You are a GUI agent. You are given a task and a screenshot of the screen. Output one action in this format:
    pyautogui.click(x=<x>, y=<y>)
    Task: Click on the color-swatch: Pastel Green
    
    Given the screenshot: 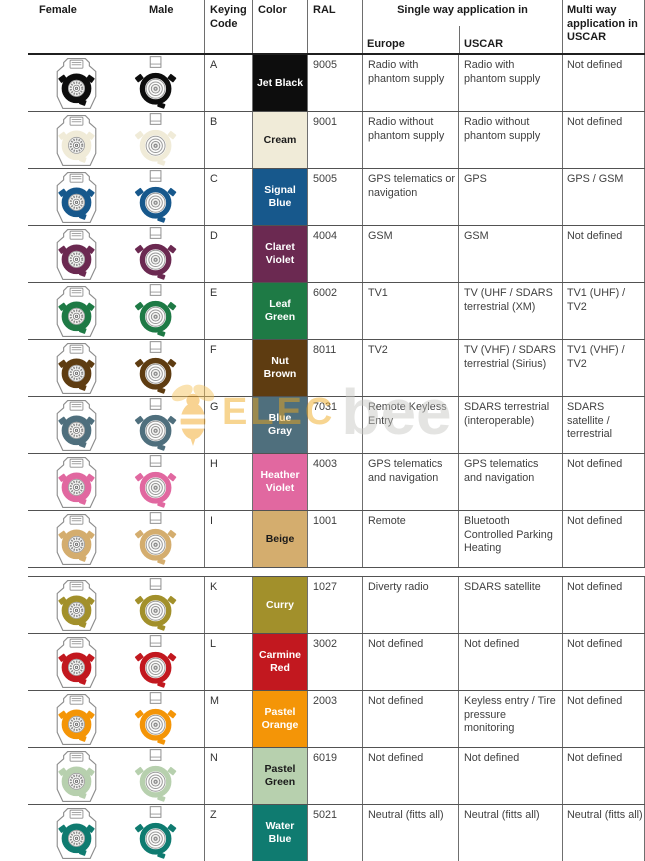 What is the action you would take?
    pyautogui.click(x=280, y=776)
    